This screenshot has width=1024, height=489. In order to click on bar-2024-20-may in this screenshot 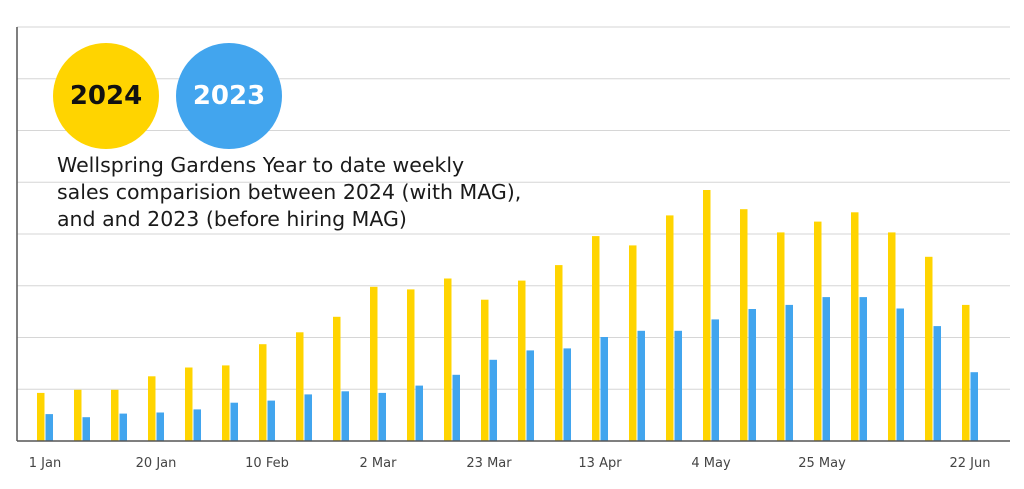, I will do `click(781, 336)`.